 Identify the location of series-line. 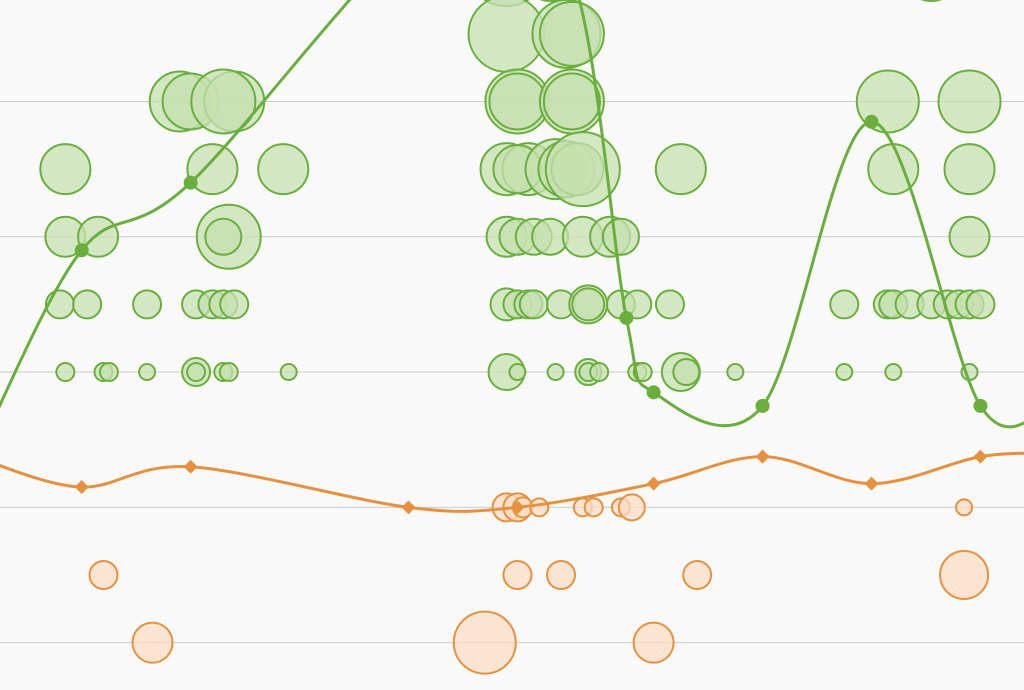
(512, 482).